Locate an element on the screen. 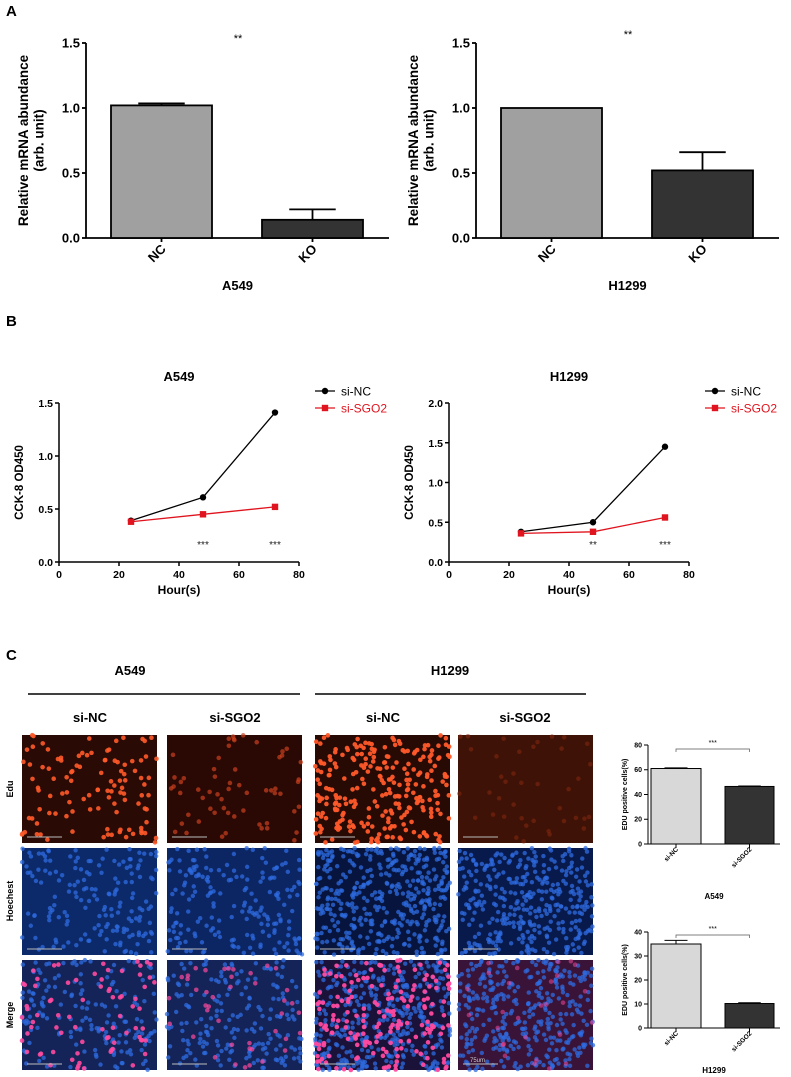 The image size is (791, 1077). y-tick-label: 1.5 is located at coordinates (461, 43).